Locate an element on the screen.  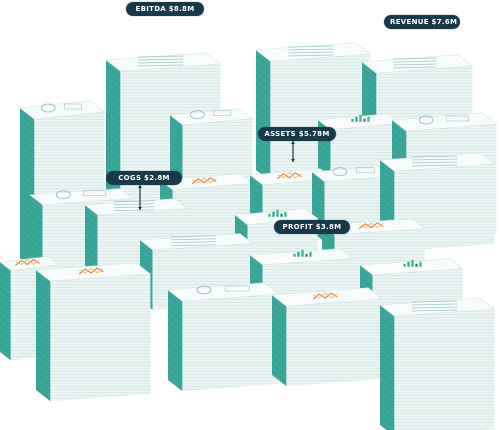
label-connectors is located at coordinates (216, 175).